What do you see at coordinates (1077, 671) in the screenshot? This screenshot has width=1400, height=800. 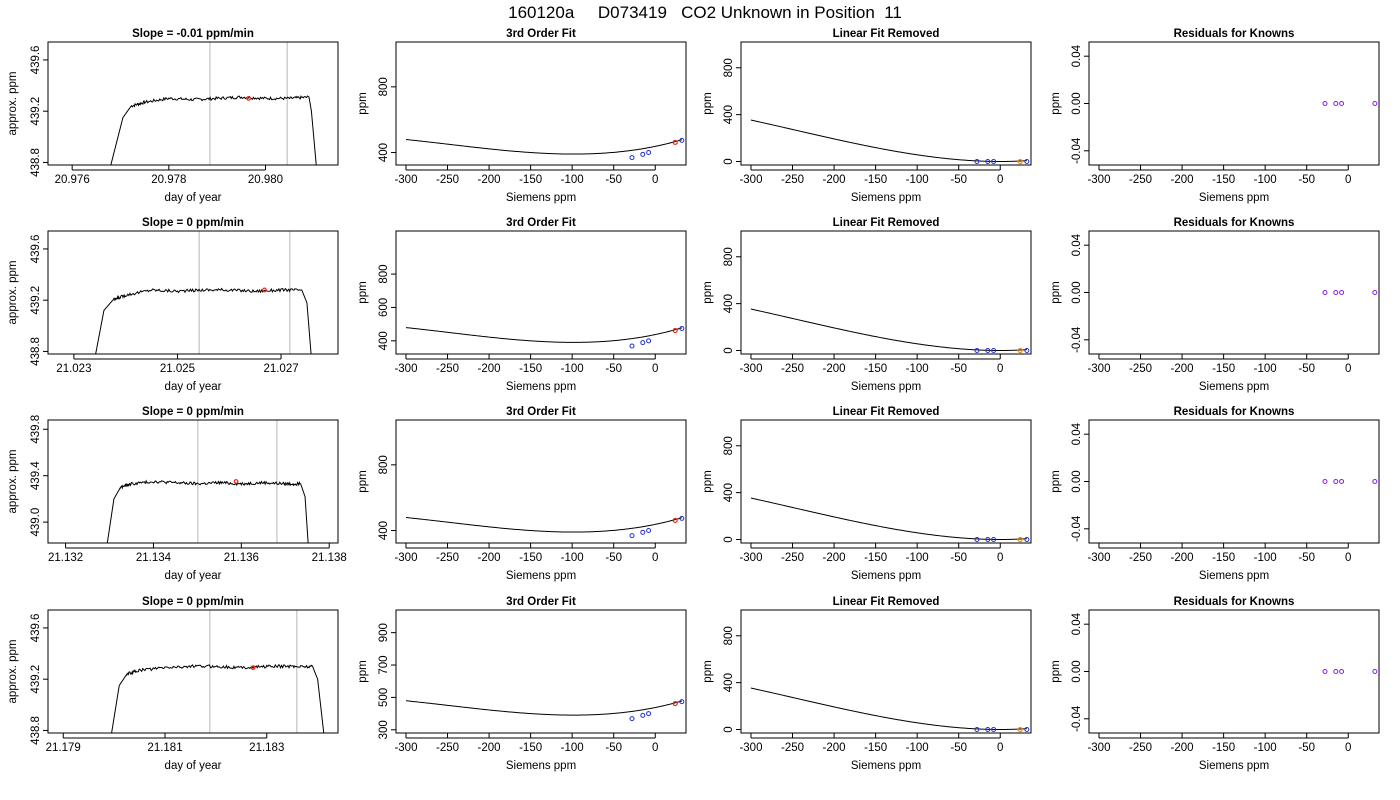 I see `y-tick-label: 0.00` at bounding box center [1077, 671].